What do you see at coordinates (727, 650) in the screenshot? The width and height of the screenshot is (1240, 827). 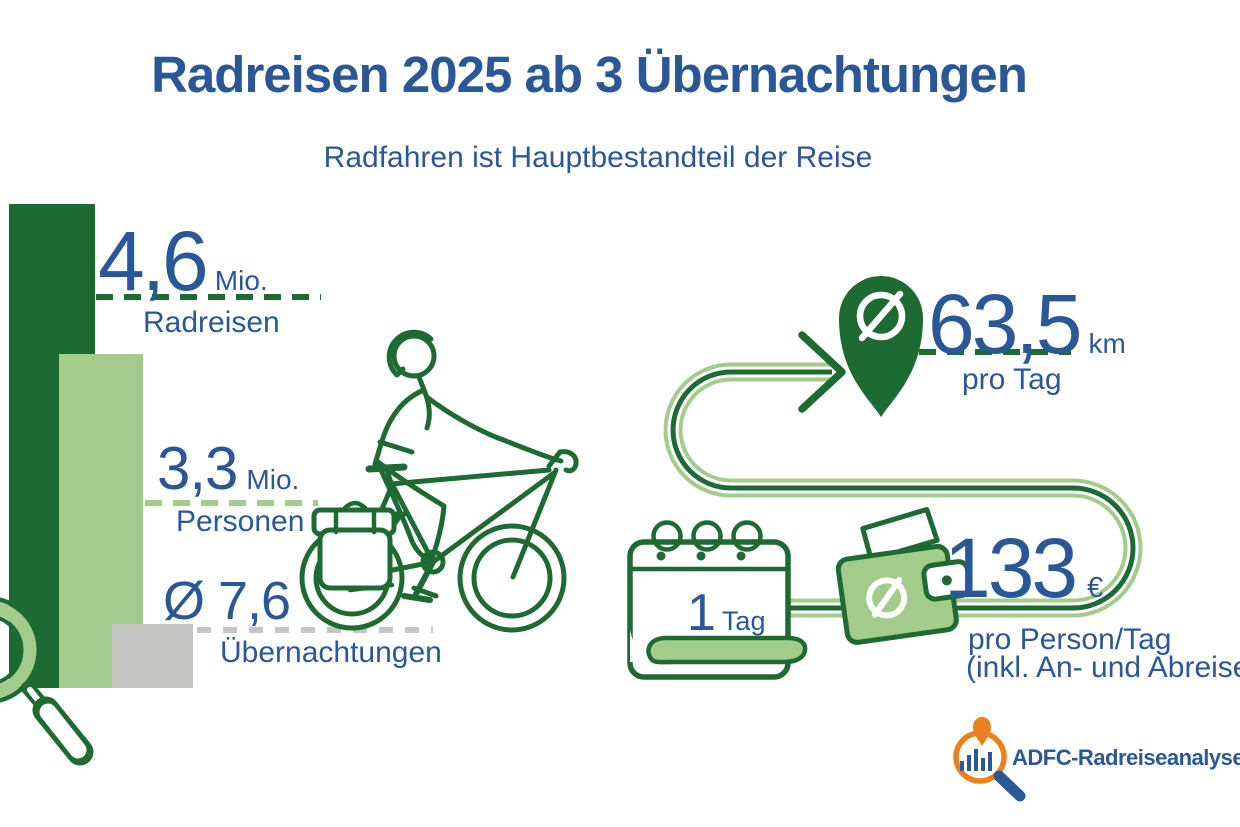 I see `calendar-page-curl` at bounding box center [727, 650].